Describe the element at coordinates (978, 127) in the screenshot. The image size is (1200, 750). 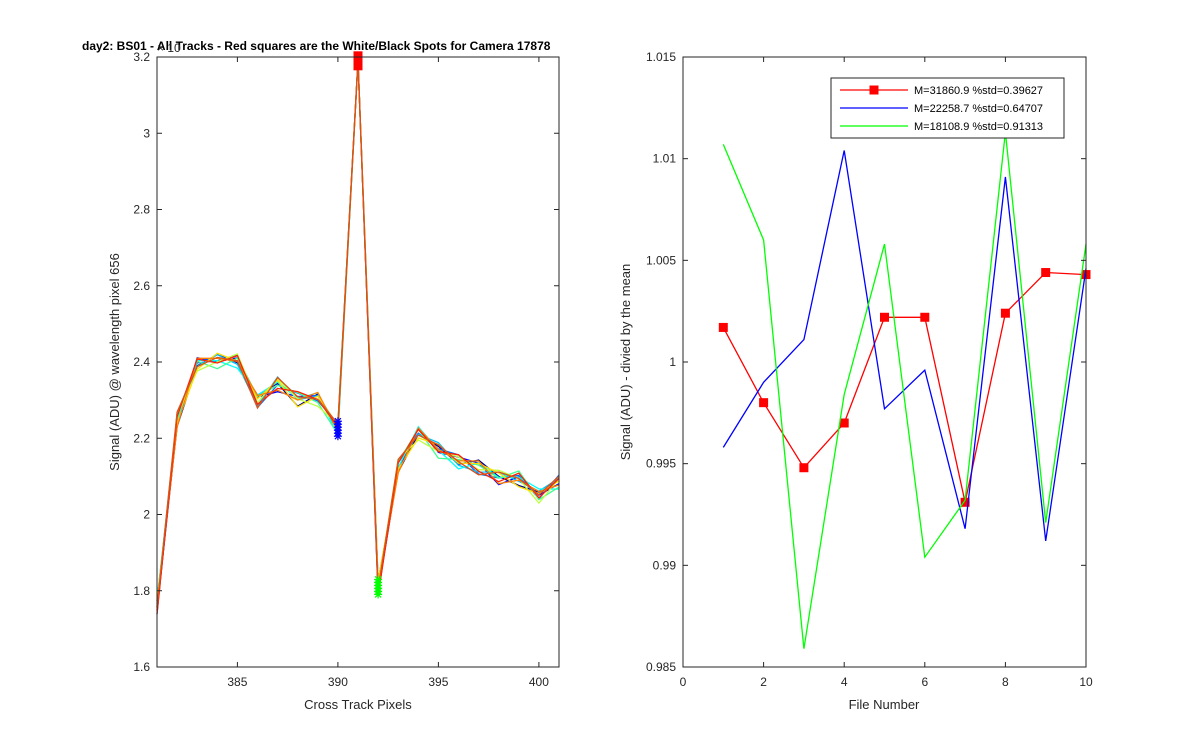
I see `legend-entry-label: M=18108.9 %std=0.91313` at that location.